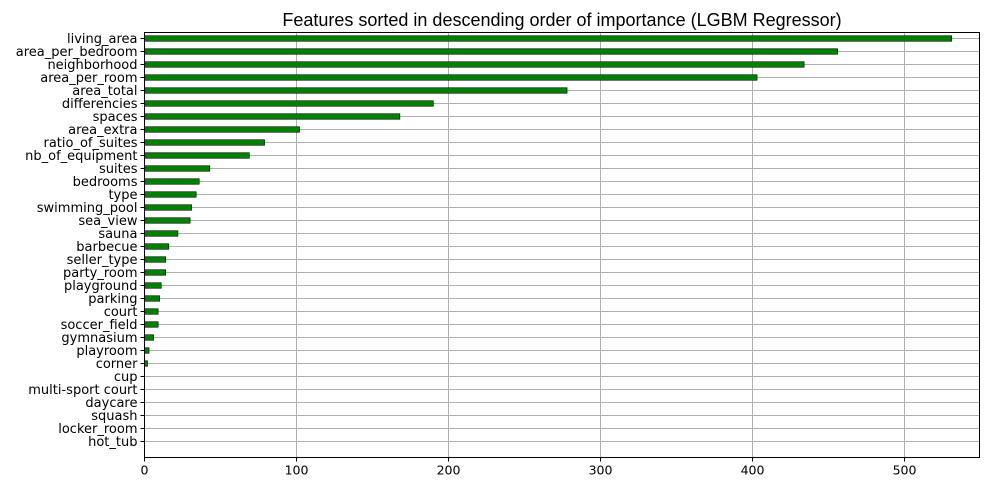  I want to click on category-label: bedrooms, so click(105, 182).